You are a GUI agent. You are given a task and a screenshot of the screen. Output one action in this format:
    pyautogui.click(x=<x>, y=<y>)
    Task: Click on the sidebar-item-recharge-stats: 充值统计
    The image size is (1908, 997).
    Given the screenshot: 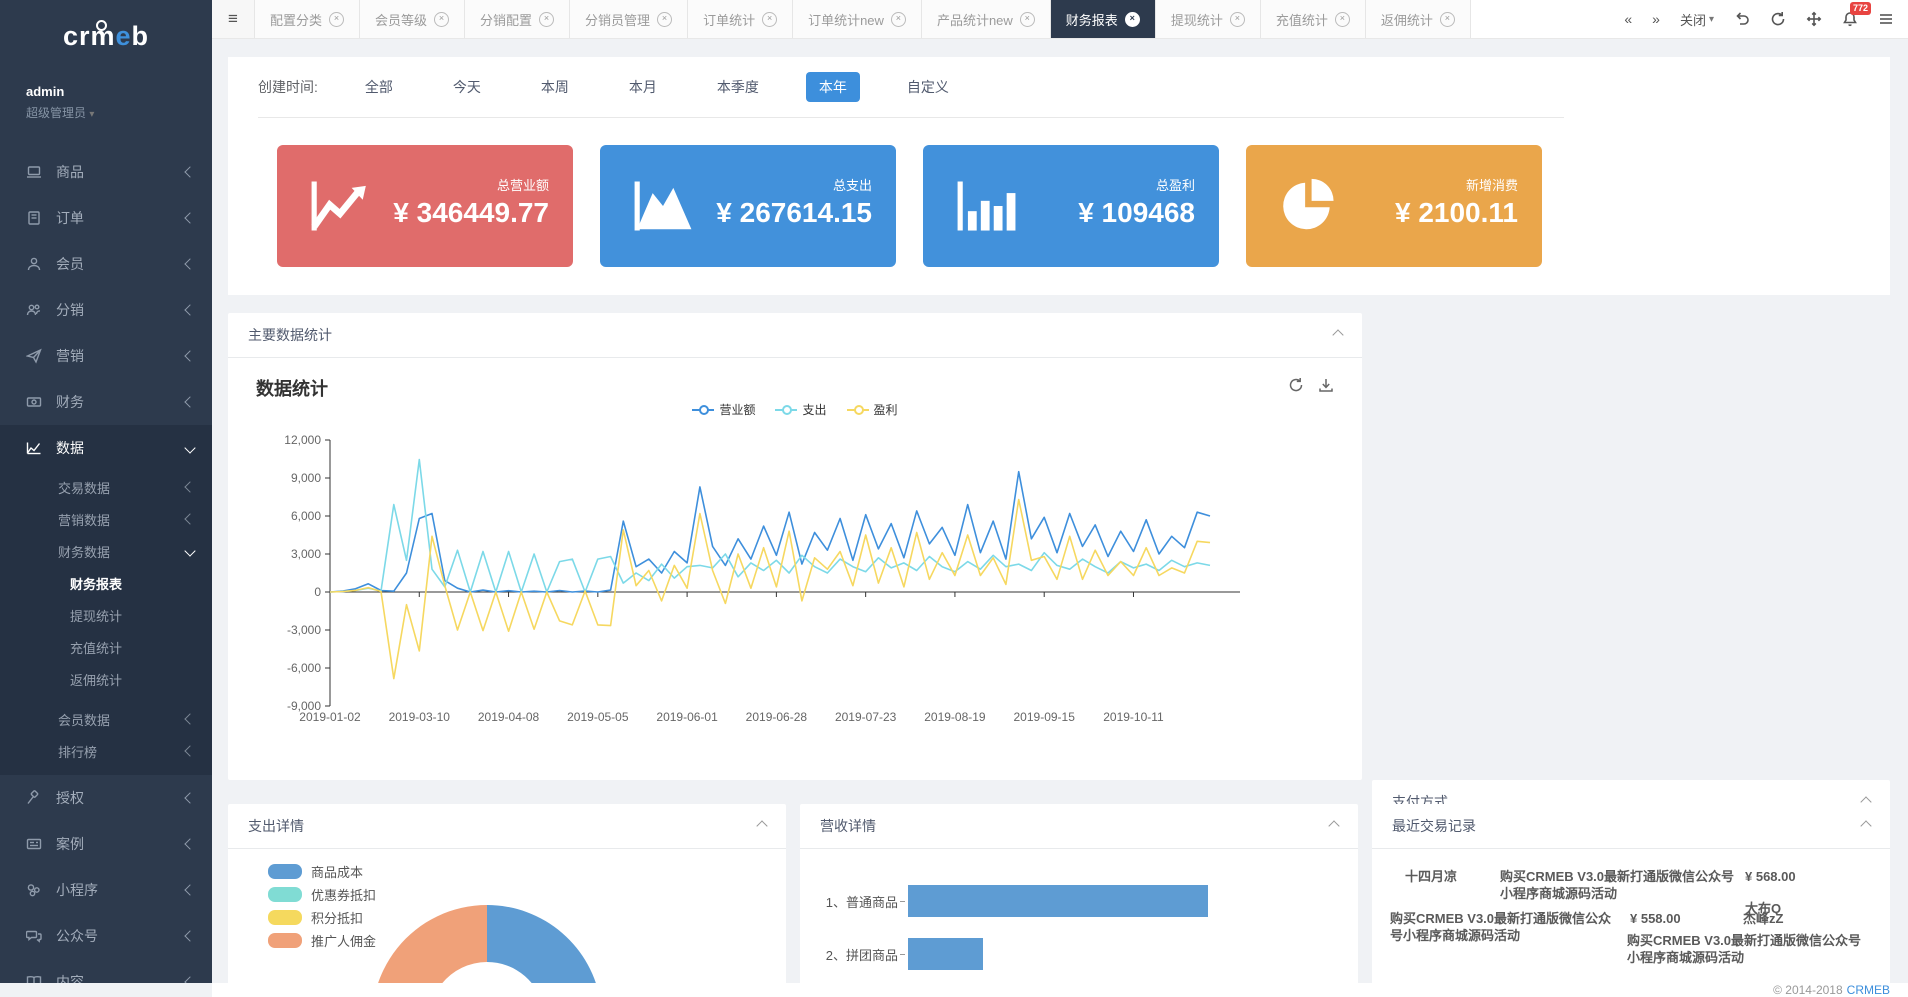 What is the action you would take?
    pyautogui.click(x=96, y=648)
    